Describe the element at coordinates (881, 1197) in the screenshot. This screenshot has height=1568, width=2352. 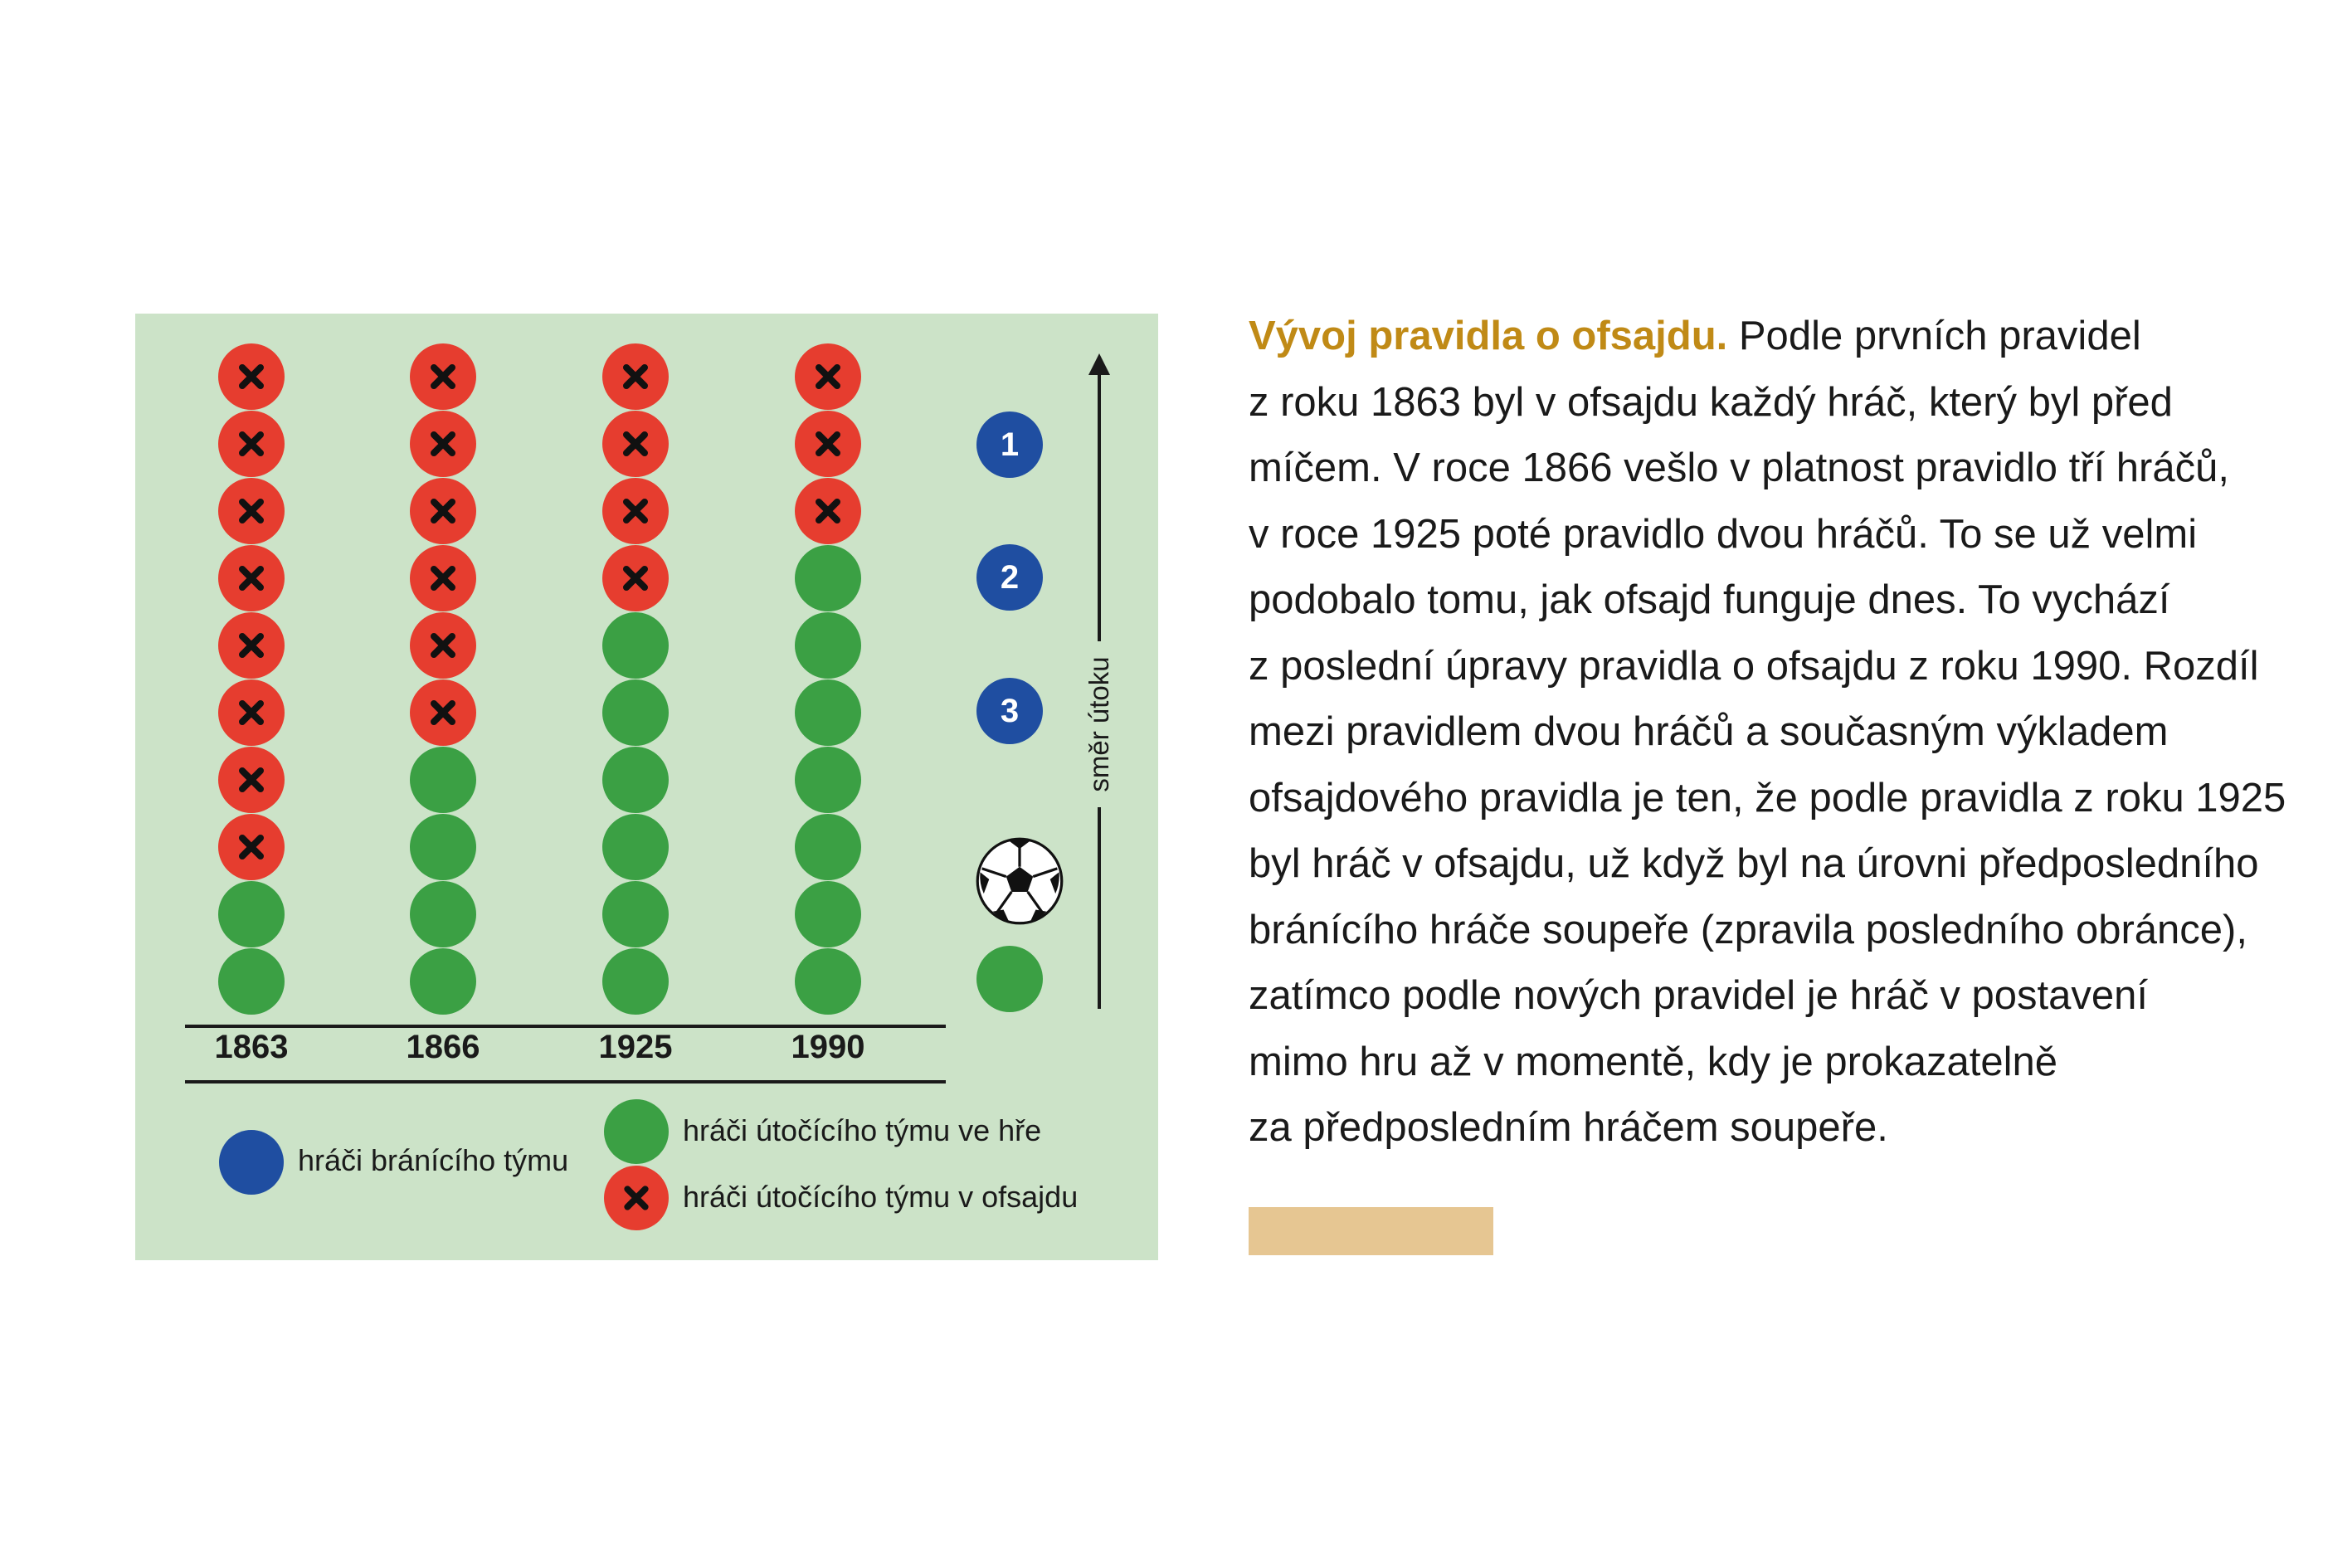
I see `legend-offside-label: hráči útočícího týmu v ofsajdu` at that location.